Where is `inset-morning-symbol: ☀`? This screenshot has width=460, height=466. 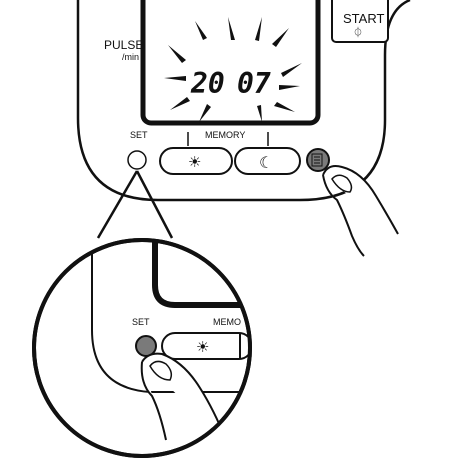 inset-morning-symbol: ☀ is located at coordinates (202, 347).